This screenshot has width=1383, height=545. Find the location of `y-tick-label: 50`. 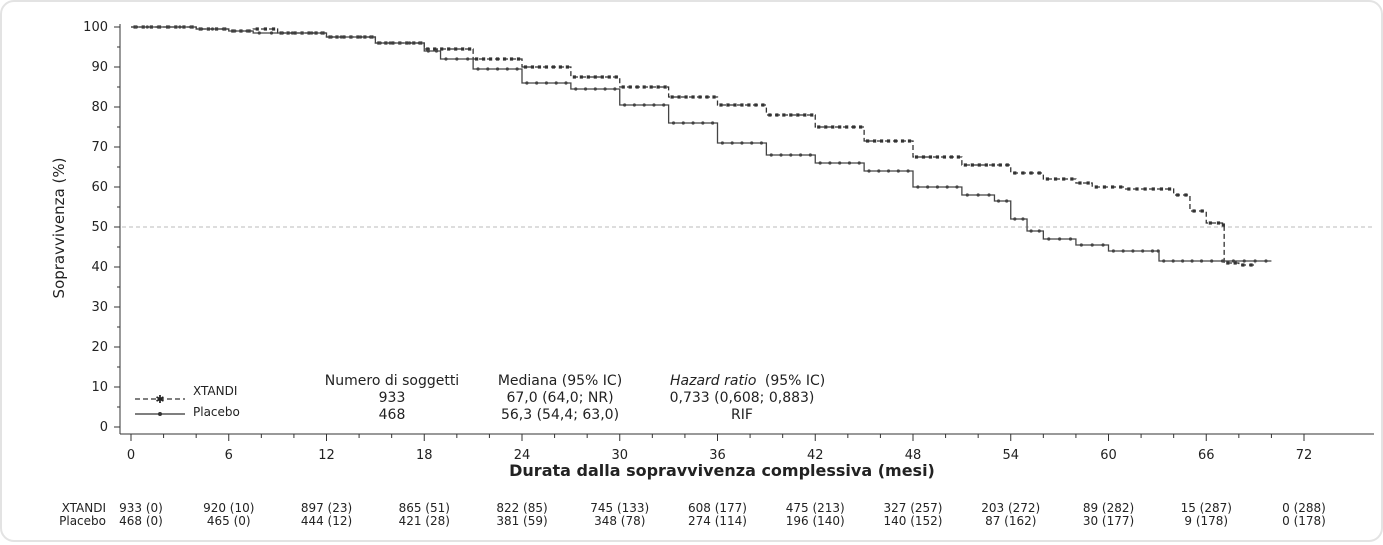

y-tick-label: 50 is located at coordinates (99, 227).